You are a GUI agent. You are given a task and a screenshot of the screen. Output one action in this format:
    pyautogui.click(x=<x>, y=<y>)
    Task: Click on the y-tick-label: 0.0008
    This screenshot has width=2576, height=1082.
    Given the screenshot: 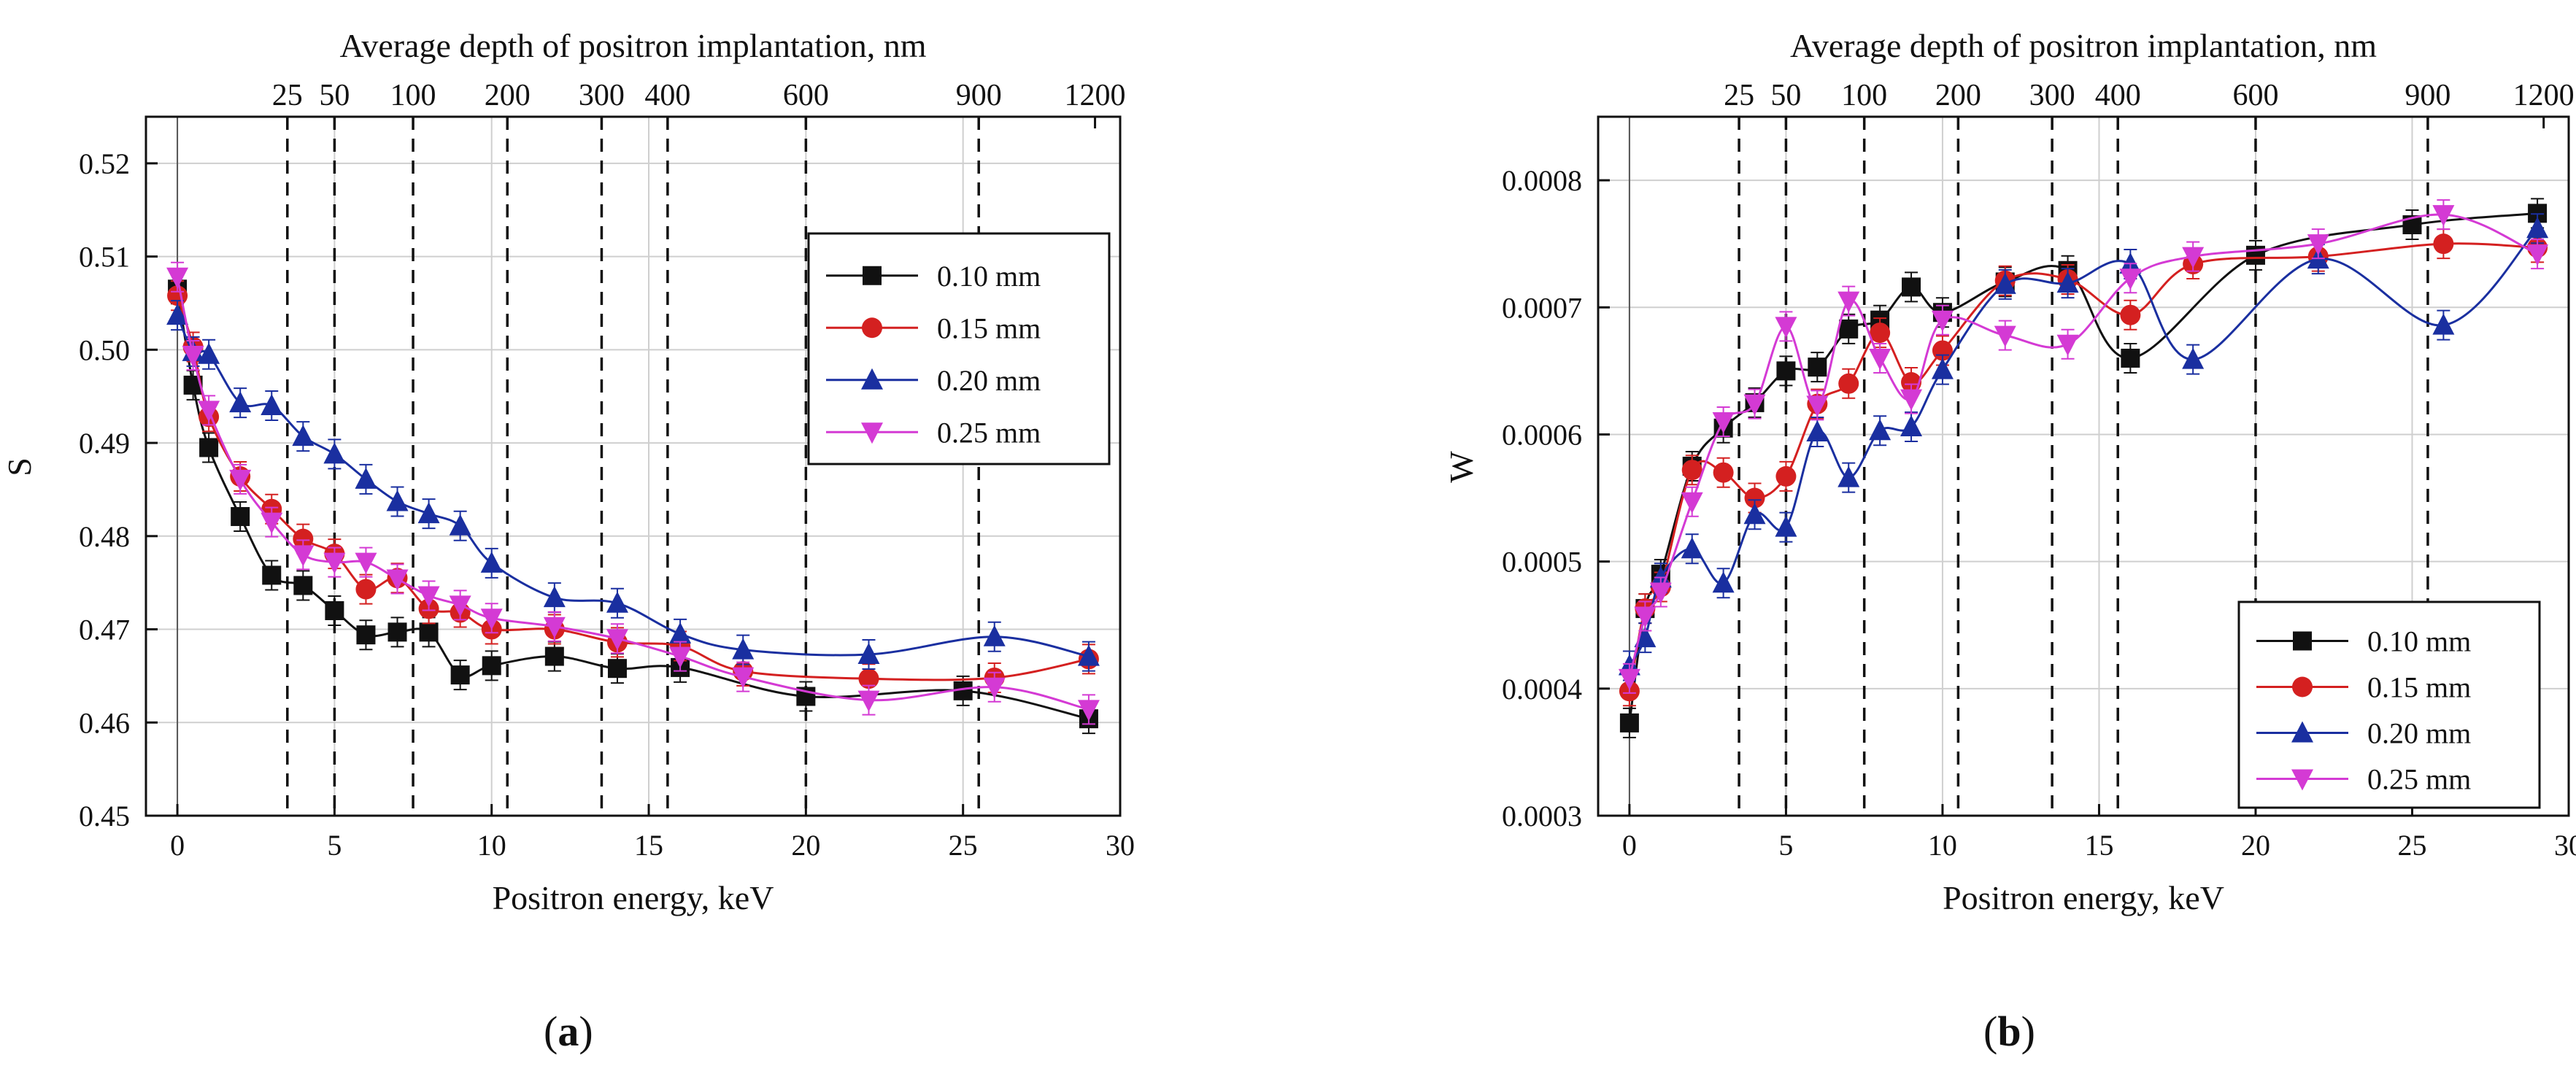 What is the action you would take?
    pyautogui.click(x=1542, y=180)
    